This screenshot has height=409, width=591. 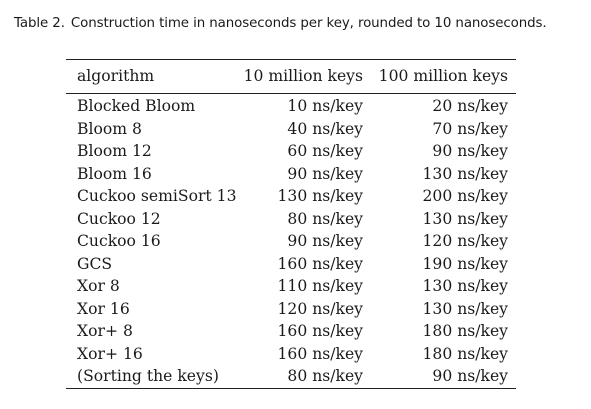 I want to click on algorithm-cell: Cuckoo semiSort 13, so click(x=157, y=196).